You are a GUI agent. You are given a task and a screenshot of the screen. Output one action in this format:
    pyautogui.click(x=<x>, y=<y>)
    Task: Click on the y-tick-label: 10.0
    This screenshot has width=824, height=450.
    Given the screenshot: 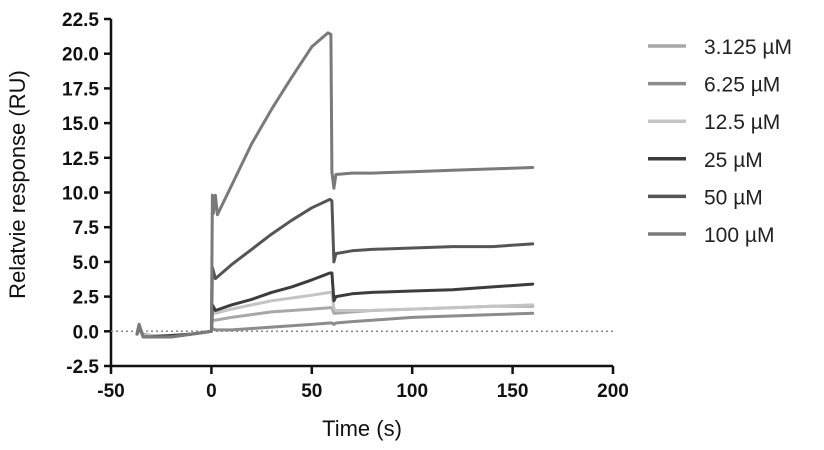 What is the action you would take?
    pyautogui.click(x=80, y=194)
    